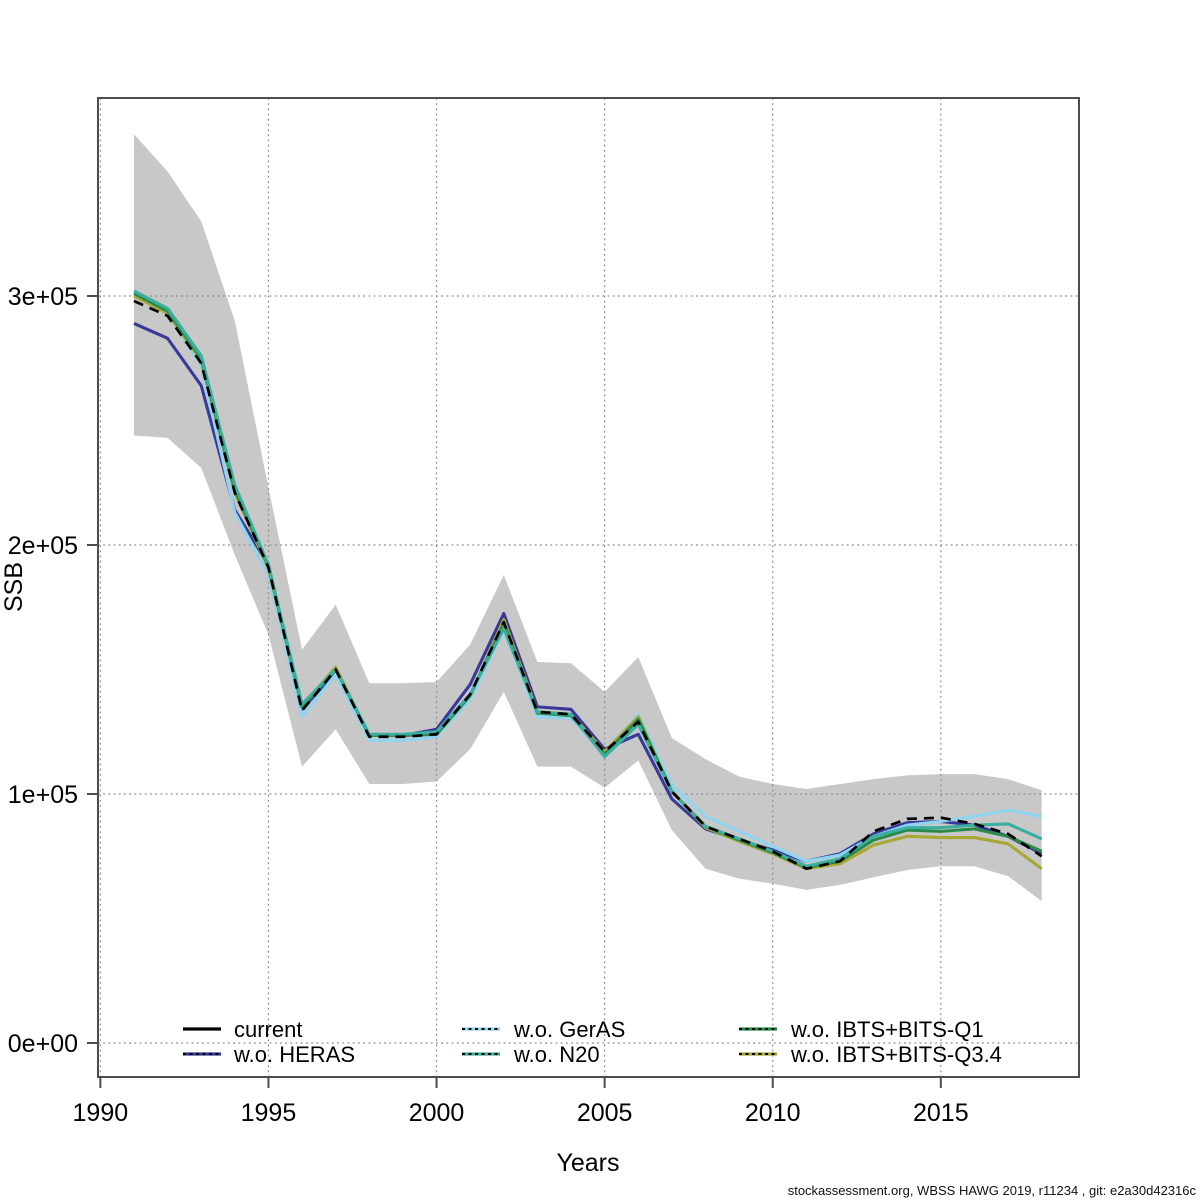 The width and height of the screenshot is (1200, 1200). What do you see at coordinates (43, 546) in the screenshot?
I see `y-tick-label-2e+05: 2e+05` at bounding box center [43, 546].